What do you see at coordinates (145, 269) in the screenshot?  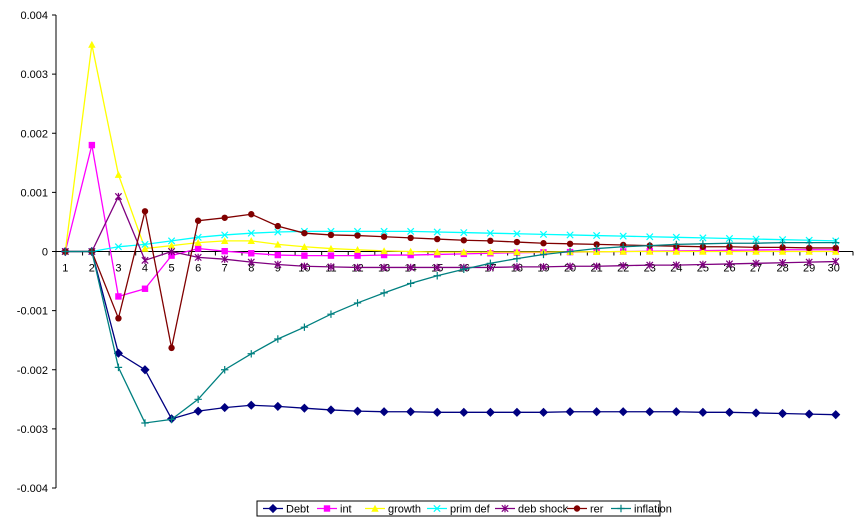 I see `x-tick-label: 4` at bounding box center [145, 269].